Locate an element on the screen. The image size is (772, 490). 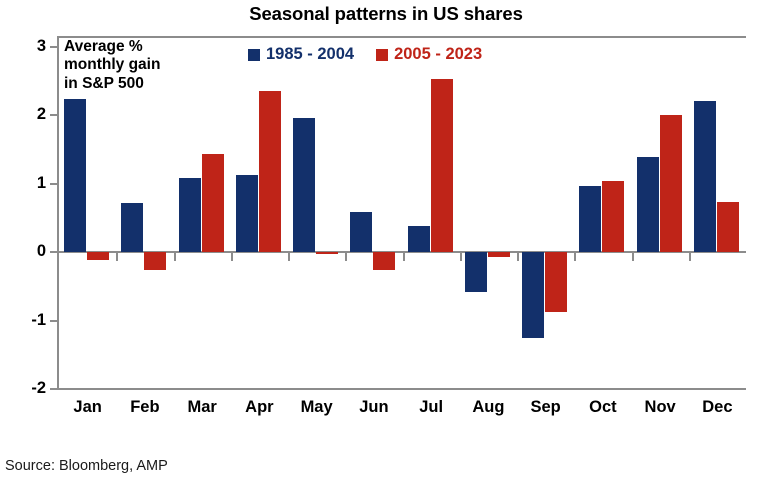
chart-annotation: Average % monthly gain in S&P 500 is located at coordinates (139, 65).